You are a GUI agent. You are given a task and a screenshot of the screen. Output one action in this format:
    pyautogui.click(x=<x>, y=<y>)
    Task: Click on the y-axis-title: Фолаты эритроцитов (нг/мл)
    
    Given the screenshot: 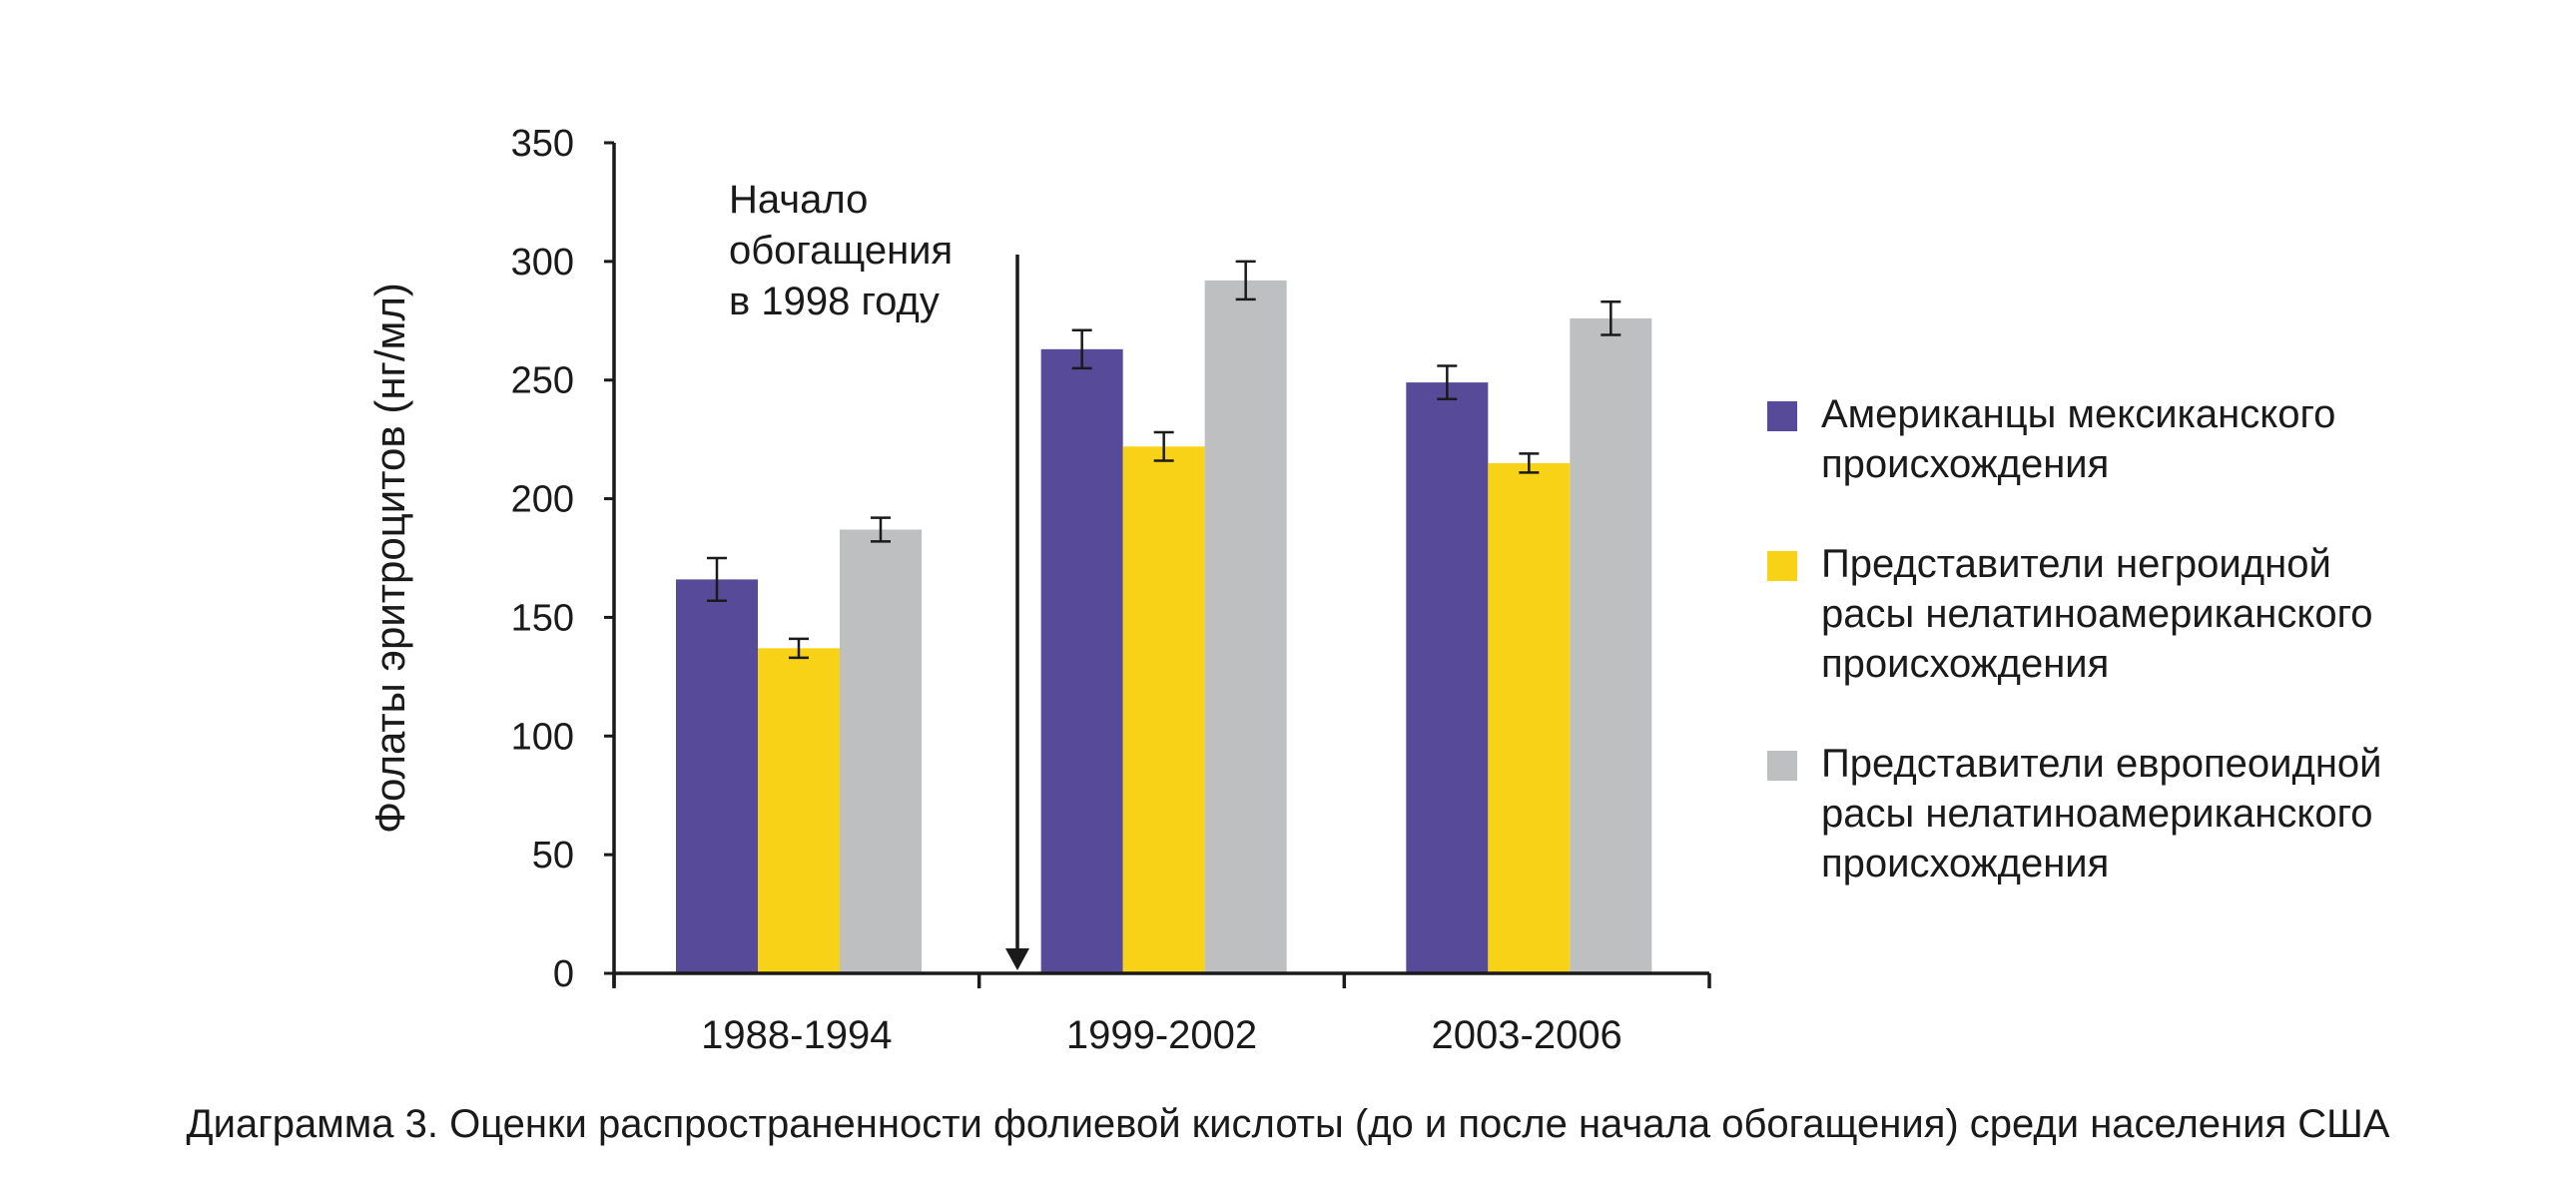 What is the action you would take?
    pyautogui.click(x=389, y=558)
    